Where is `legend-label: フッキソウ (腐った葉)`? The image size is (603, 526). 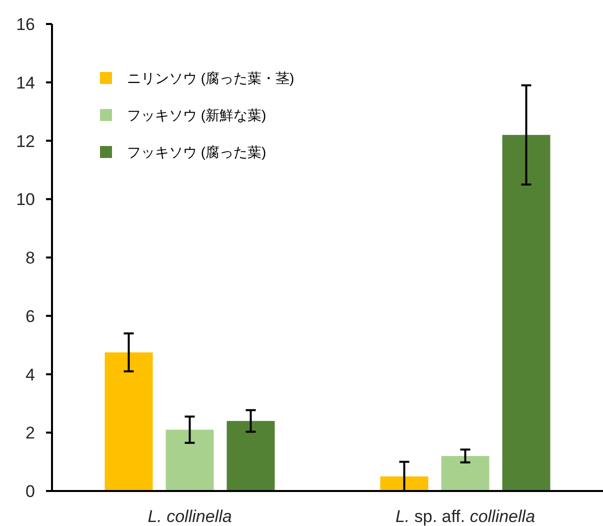
legend-label: フッキソウ (腐った葉) is located at coordinates (196, 152).